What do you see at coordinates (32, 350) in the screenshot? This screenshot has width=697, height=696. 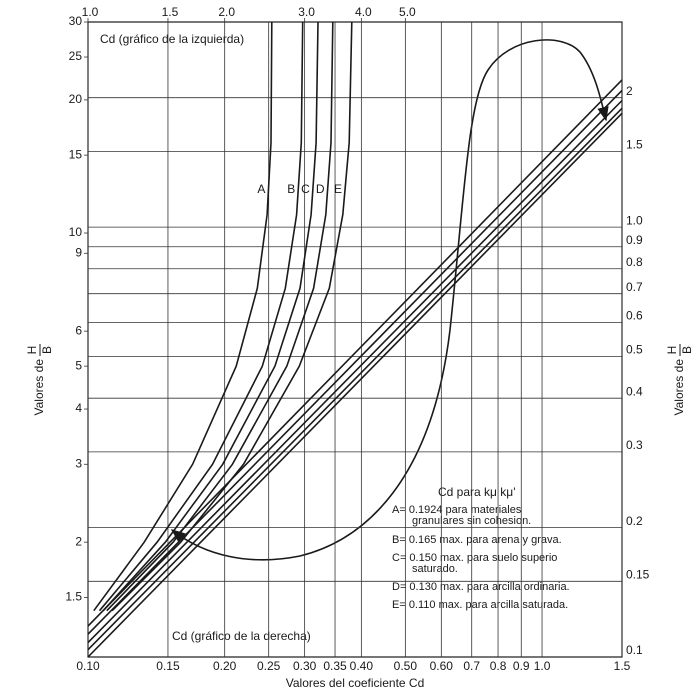 I see `y-label-num: H` at bounding box center [32, 350].